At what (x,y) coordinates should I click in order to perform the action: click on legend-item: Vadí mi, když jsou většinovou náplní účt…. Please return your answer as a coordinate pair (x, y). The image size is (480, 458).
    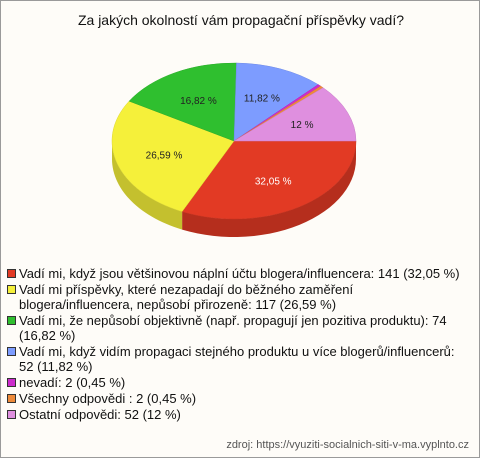
    Looking at the image, I should click on (238, 273).